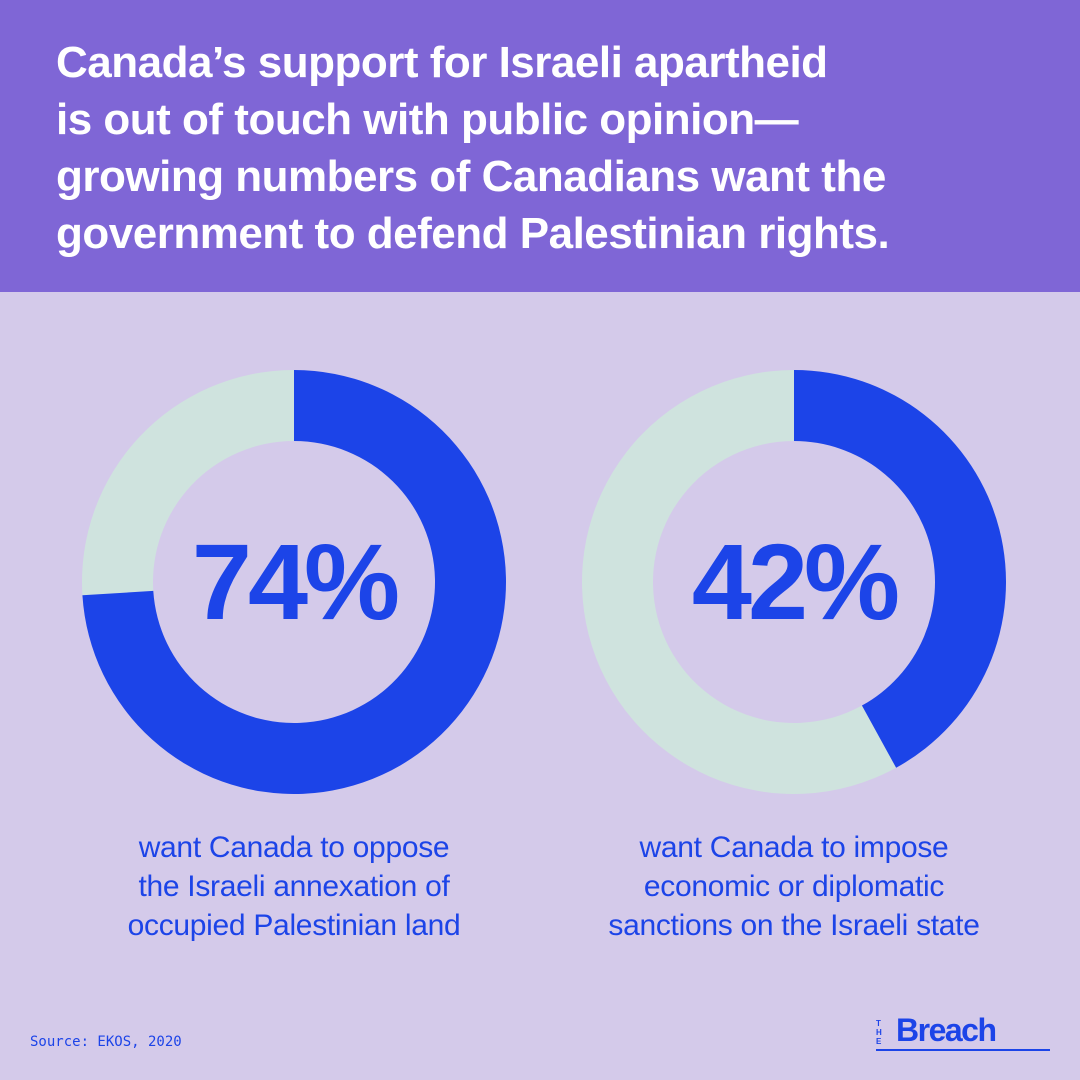  What do you see at coordinates (879, 1041) in the screenshot?
I see `logo-letter: E` at bounding box center [879, 1041].